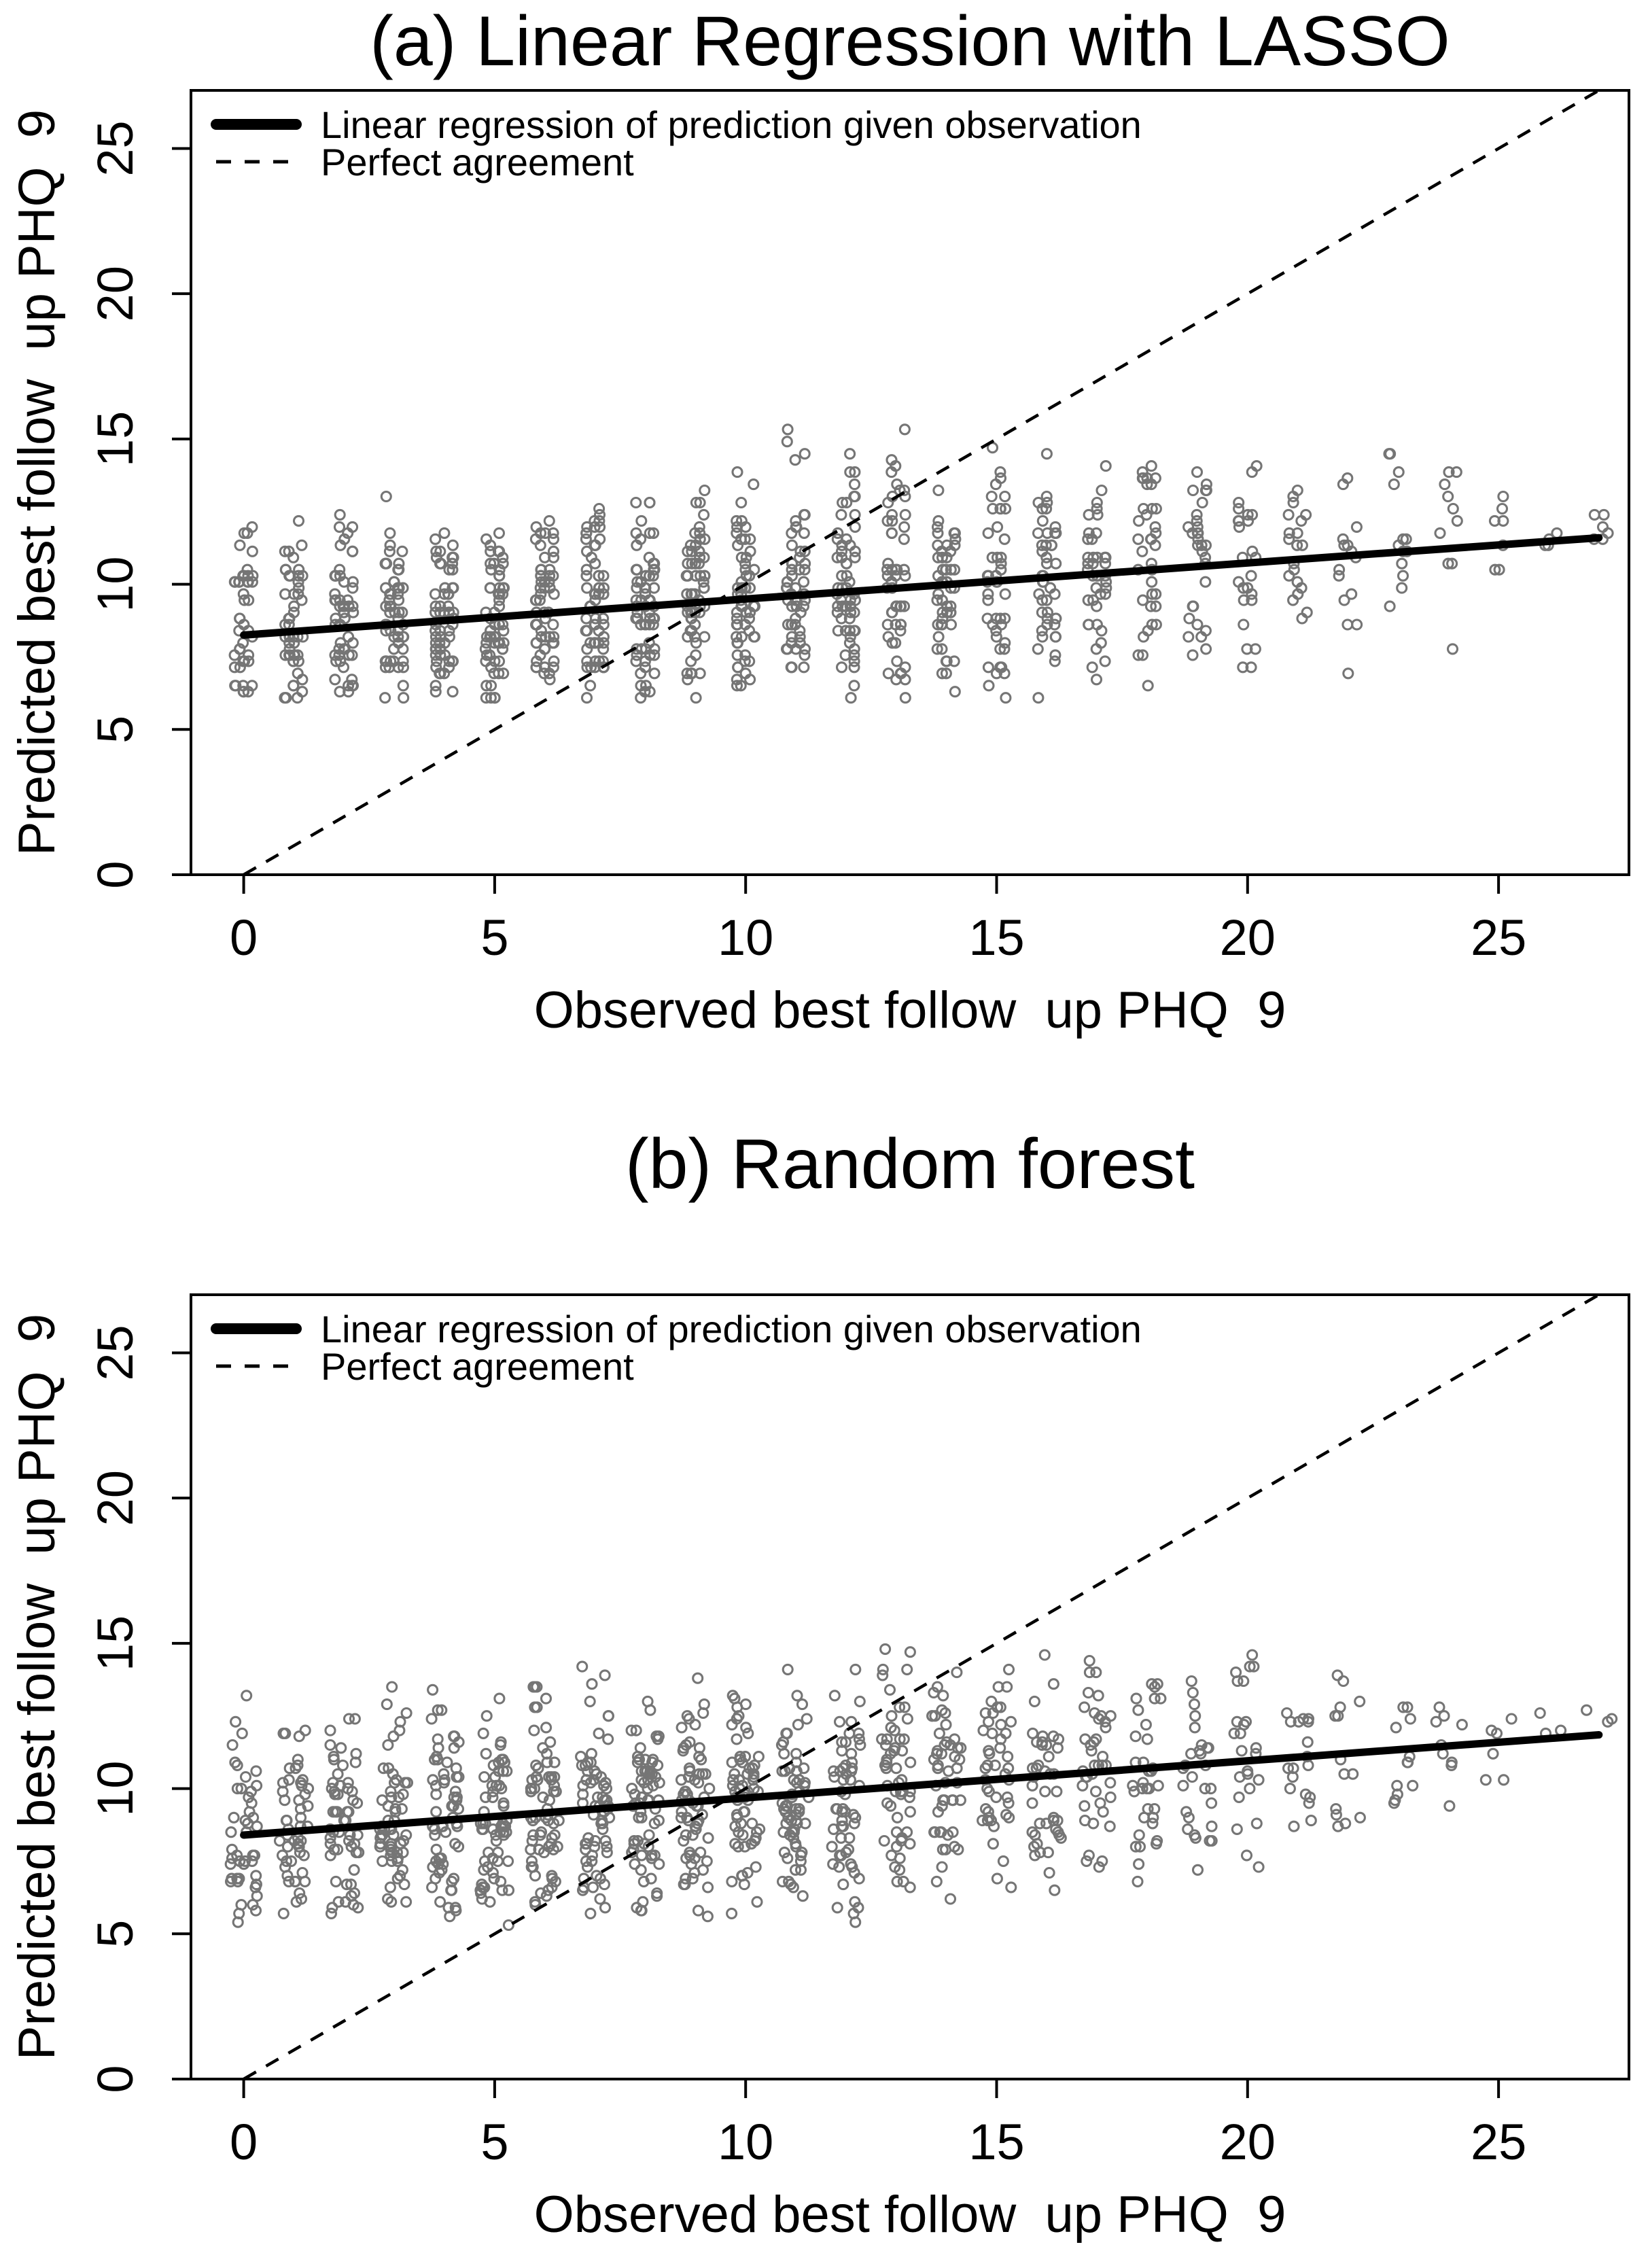  Describe the element at coordinates (37, 1687) in the screenshot. I see `y-axis-label-b: Predicted best follow up PHQ 9` at that location.